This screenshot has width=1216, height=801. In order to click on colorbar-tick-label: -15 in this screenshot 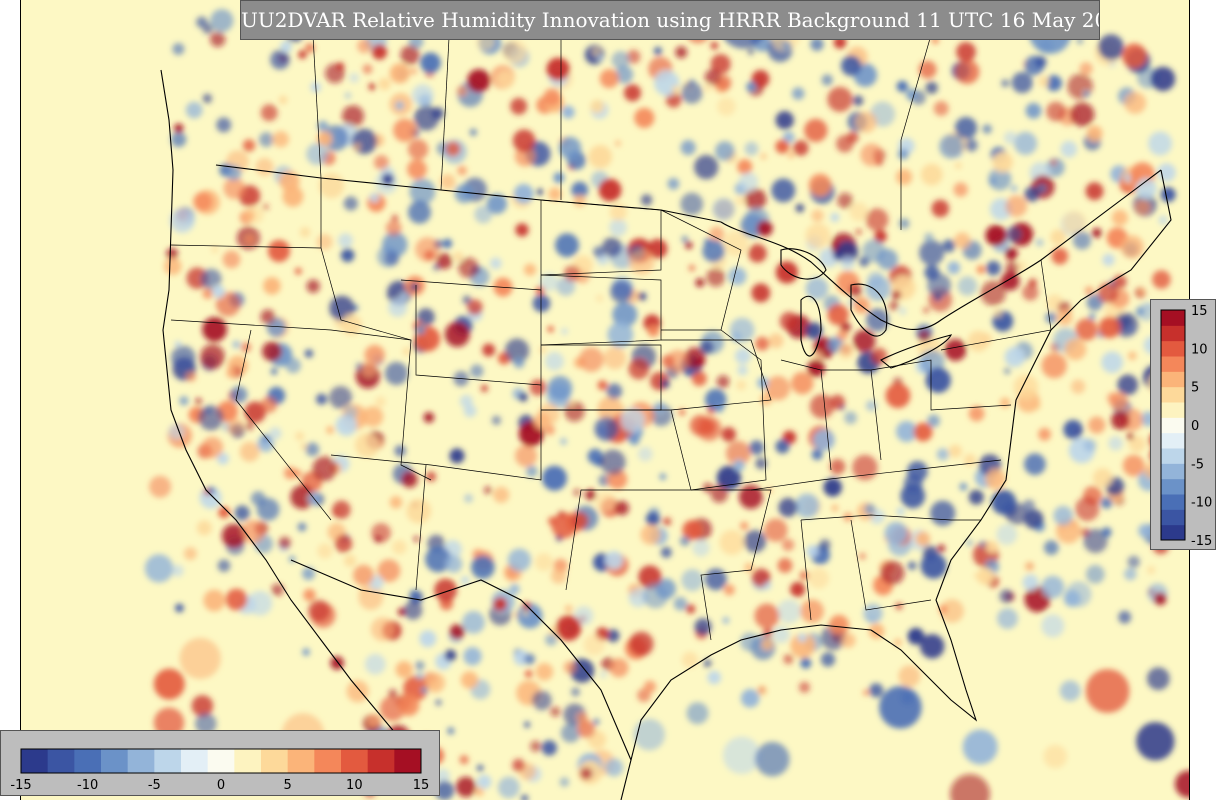, I will do `click(20, 785)`.